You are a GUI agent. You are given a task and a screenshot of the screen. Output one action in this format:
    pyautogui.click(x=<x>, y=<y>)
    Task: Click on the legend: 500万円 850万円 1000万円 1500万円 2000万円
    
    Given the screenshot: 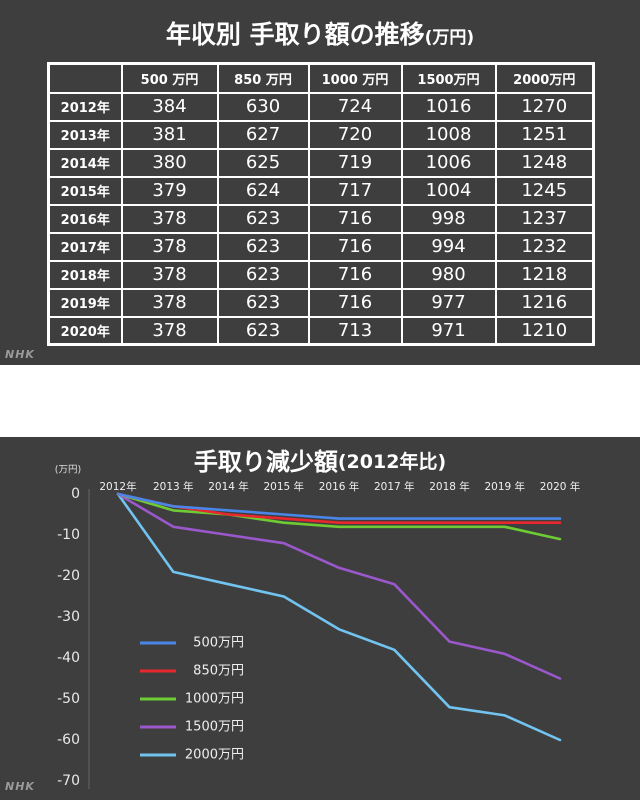 What is the action you would take?
    pyautogui.click(x=192, y=699)
    